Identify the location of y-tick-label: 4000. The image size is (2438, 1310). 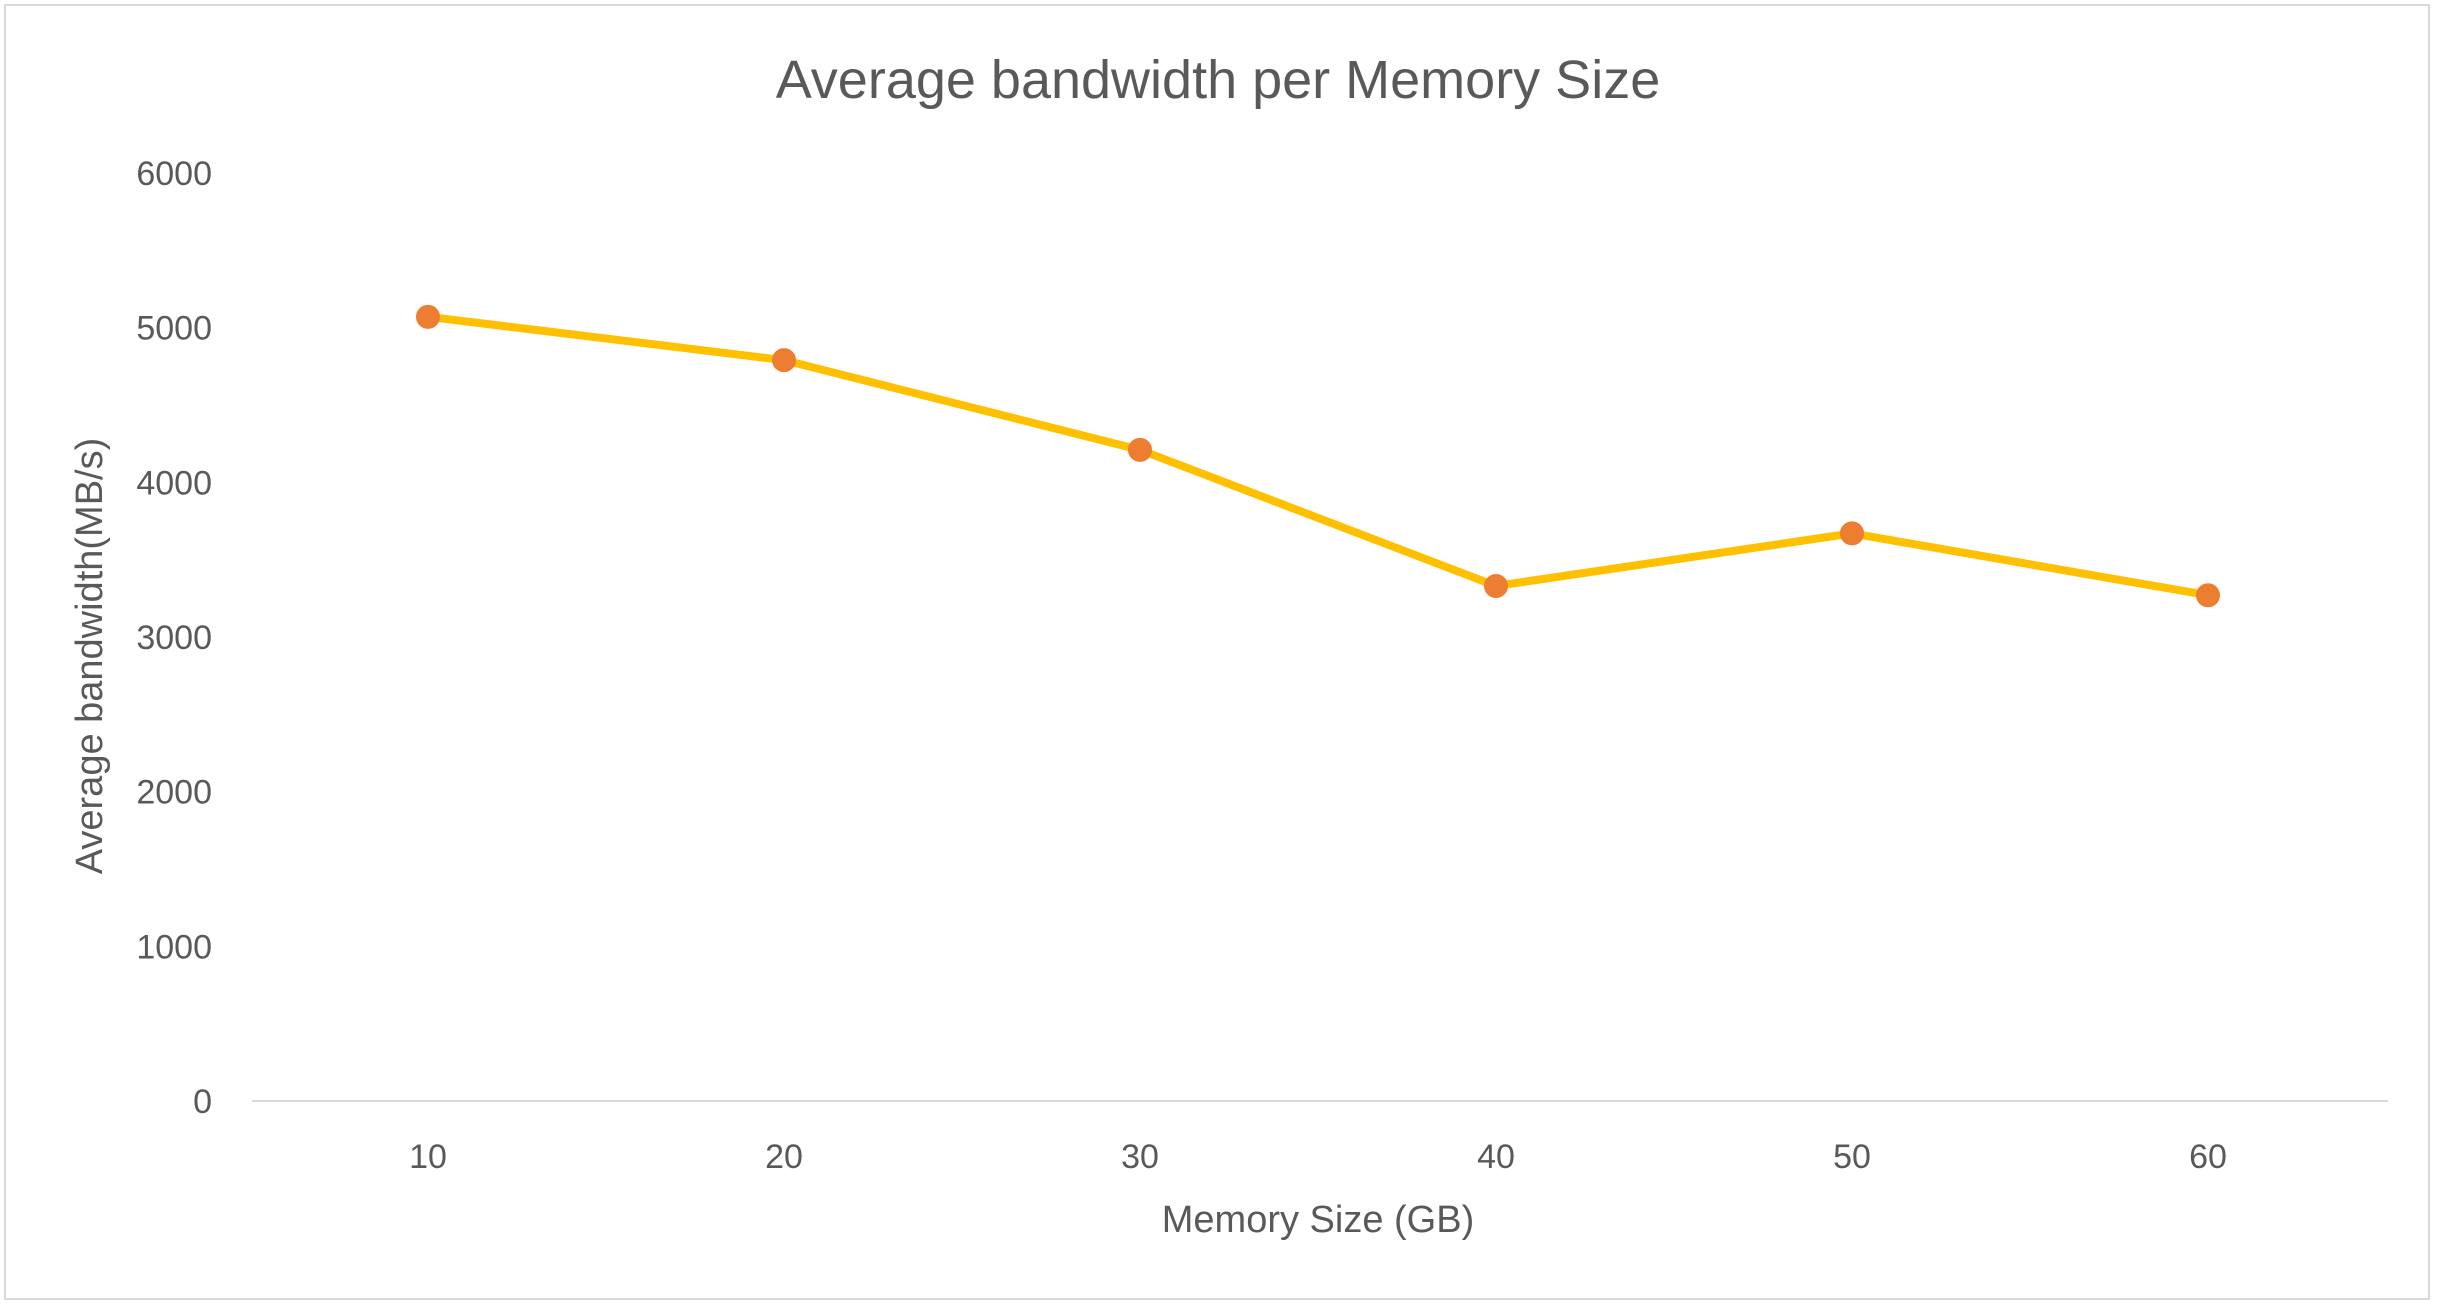
(174, 483).